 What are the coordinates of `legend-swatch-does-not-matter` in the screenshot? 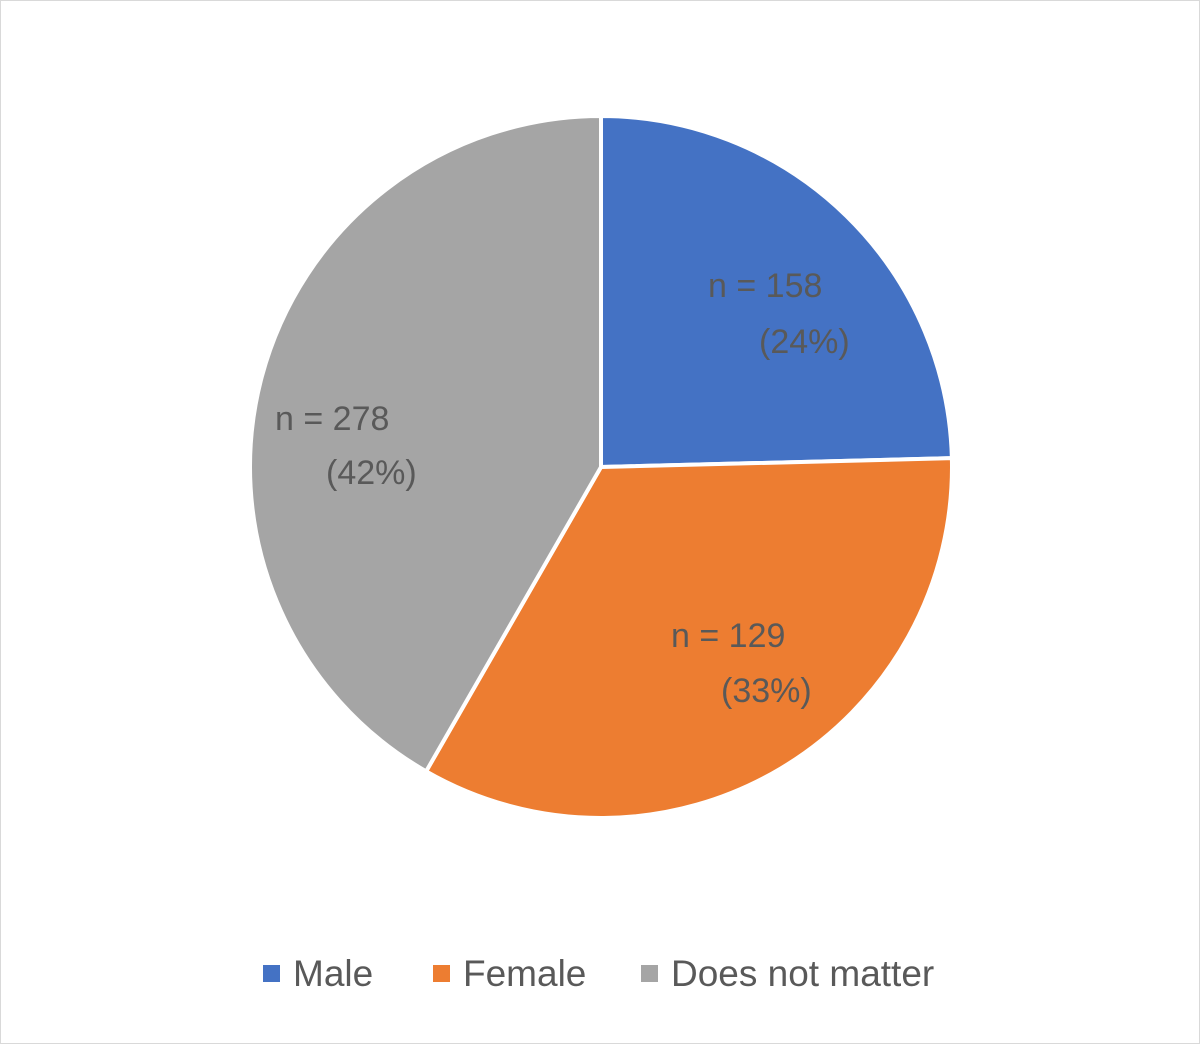 It's located at (649, 973).